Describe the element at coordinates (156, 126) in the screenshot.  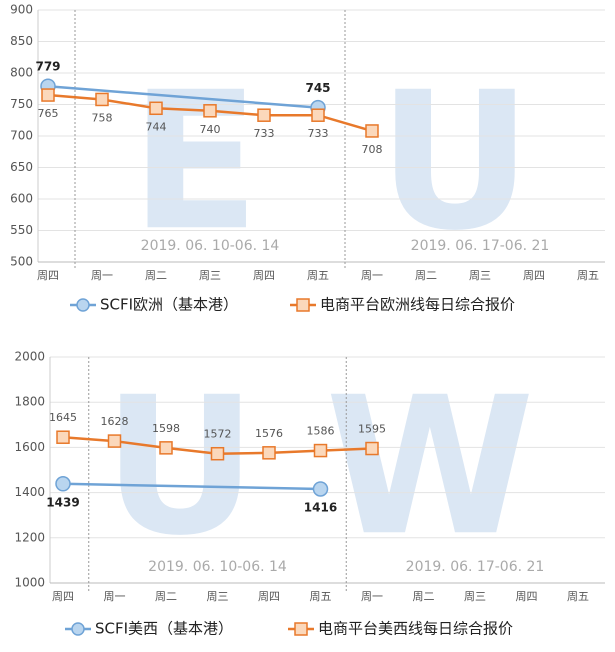
I see `data-label: 744` at that location.